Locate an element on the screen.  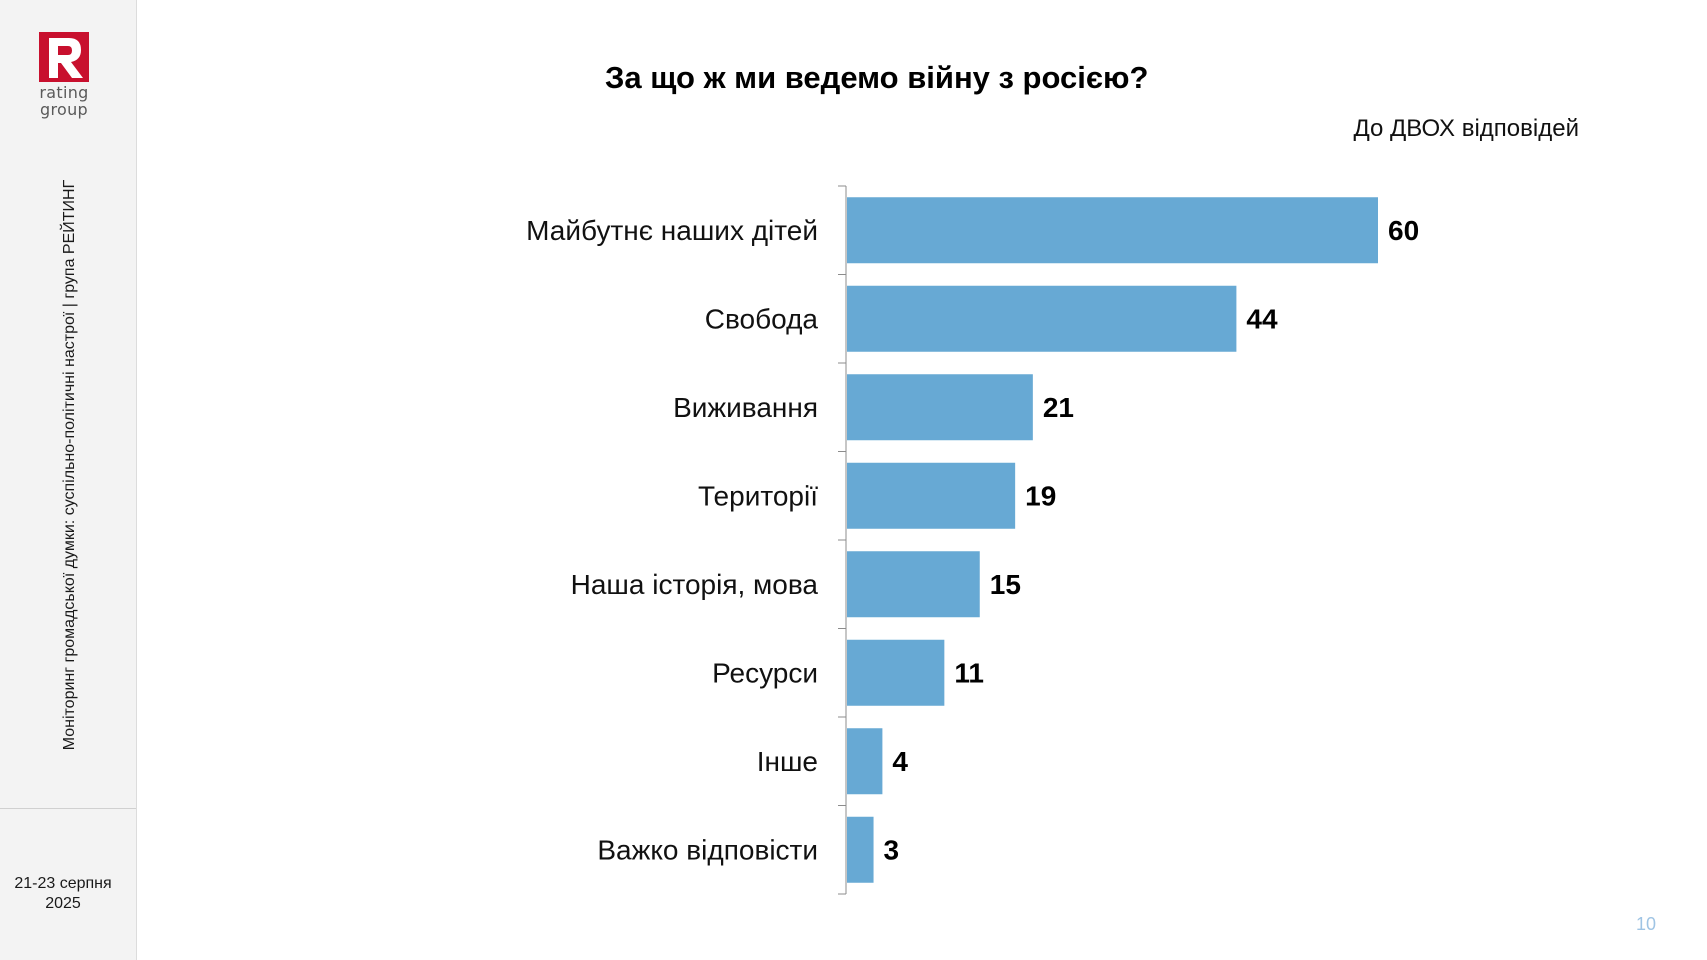
rating-group-logo: rating group is located at coordinates (64, 75).